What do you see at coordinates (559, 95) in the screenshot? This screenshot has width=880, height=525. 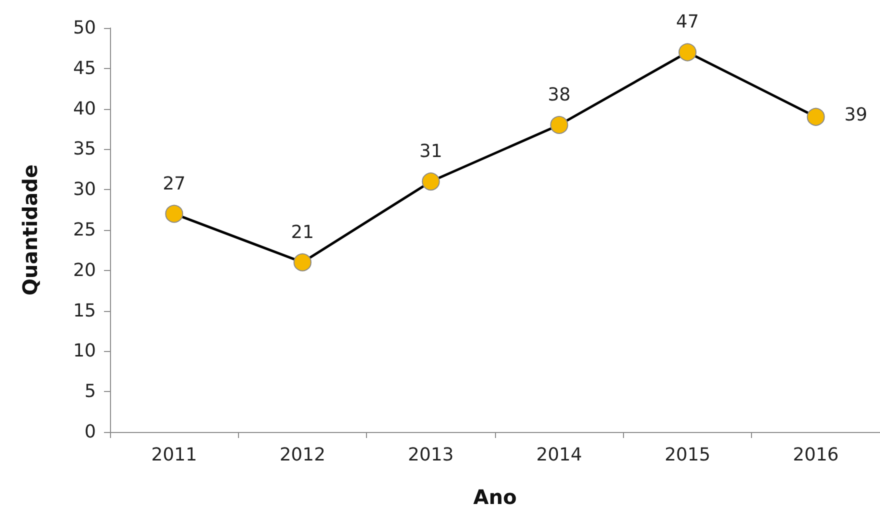 I see `data-label: 38` at bounding box center [559, 95].